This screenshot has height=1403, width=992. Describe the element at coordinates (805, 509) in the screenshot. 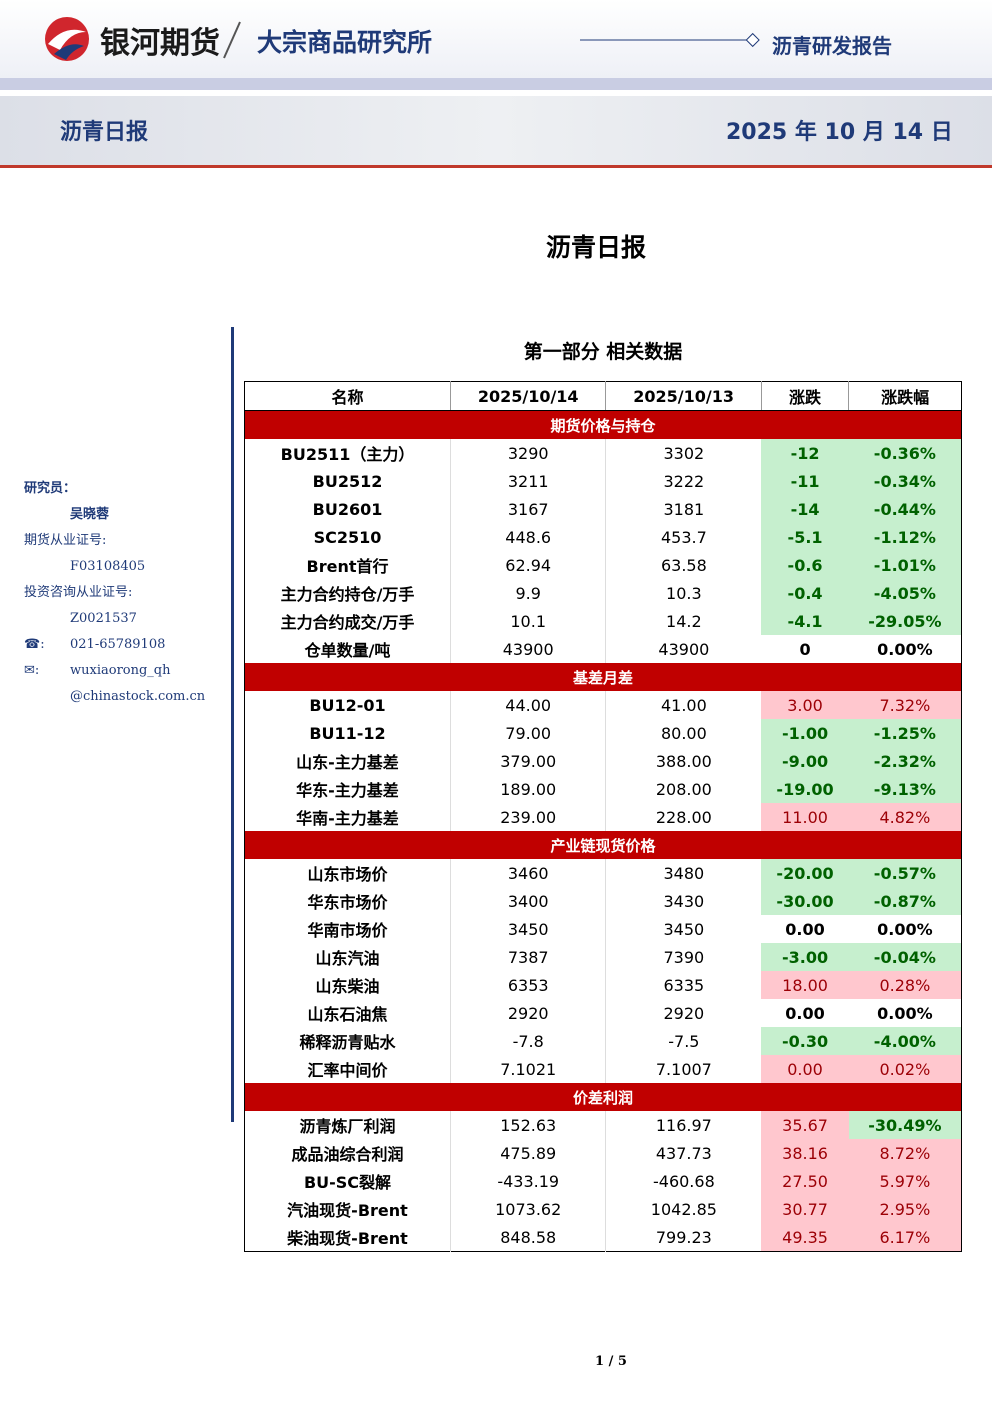

I see `cell: -14` at that location.